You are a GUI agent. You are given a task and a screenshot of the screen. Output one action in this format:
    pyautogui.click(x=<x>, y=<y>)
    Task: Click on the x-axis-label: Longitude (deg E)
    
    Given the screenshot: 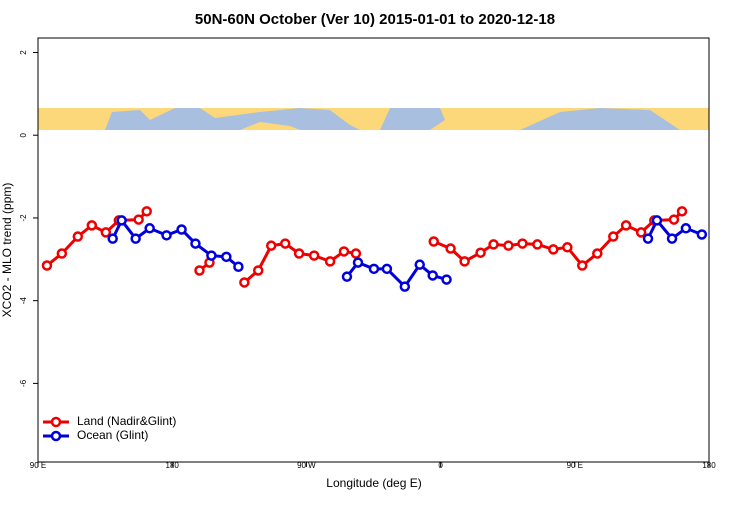 What is the action you would take?
    pyautogui.click(x=373, y=483)
    